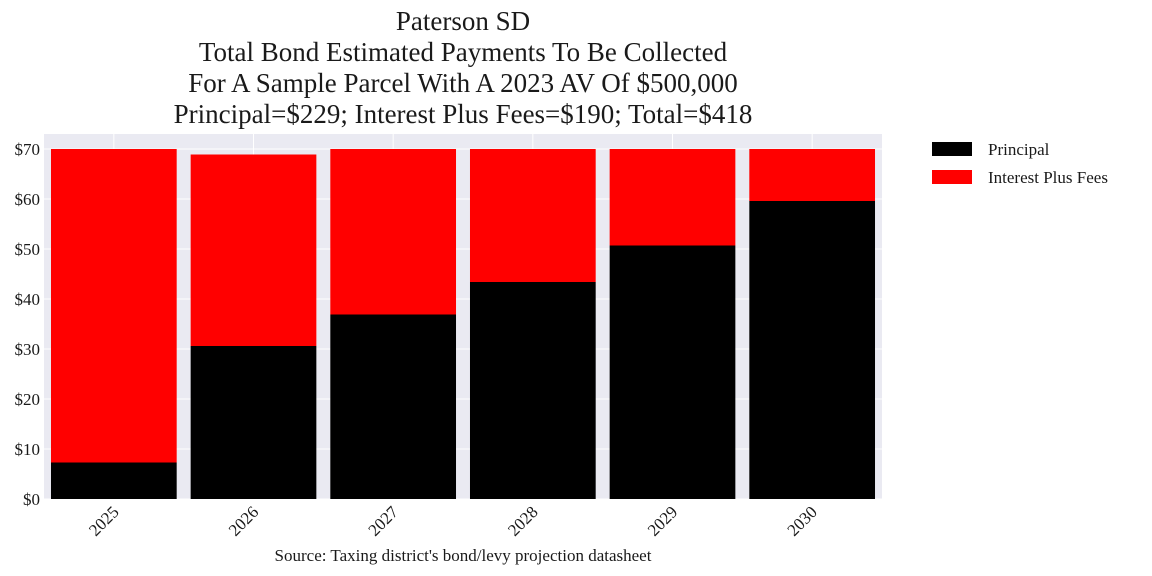  I want to click on y-tick-label: $30, so click(28, 349).